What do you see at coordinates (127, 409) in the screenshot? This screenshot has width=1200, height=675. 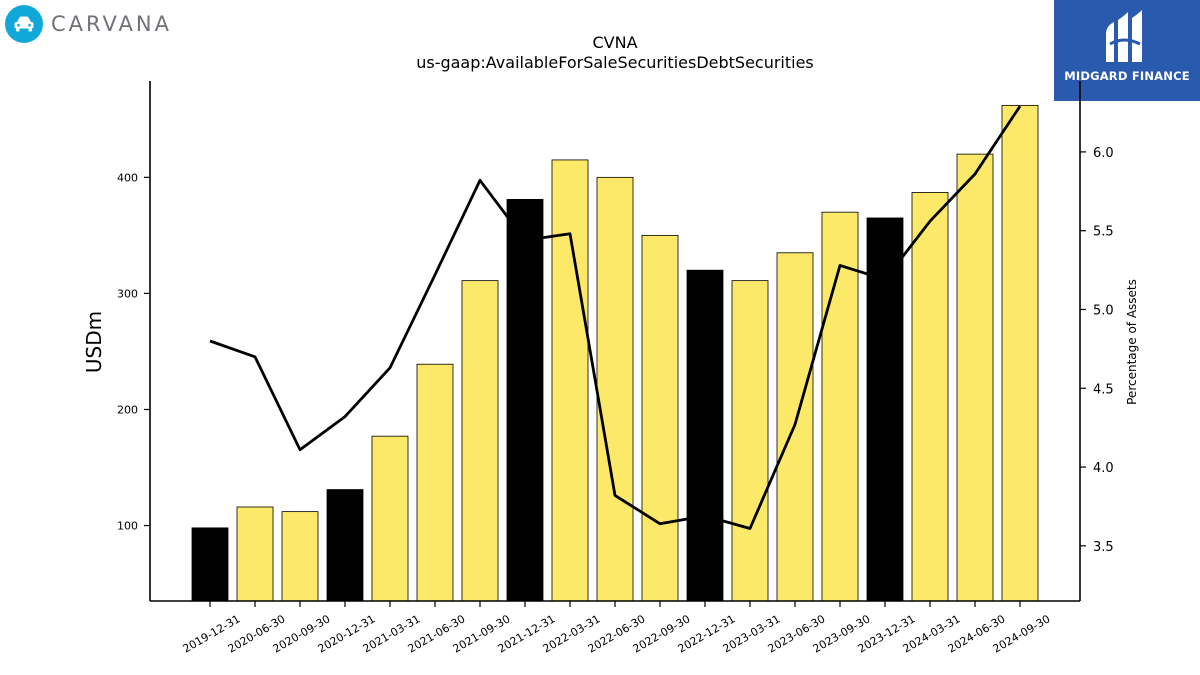 I see `y-tick-label: 200` at bounding box center [127, 409].